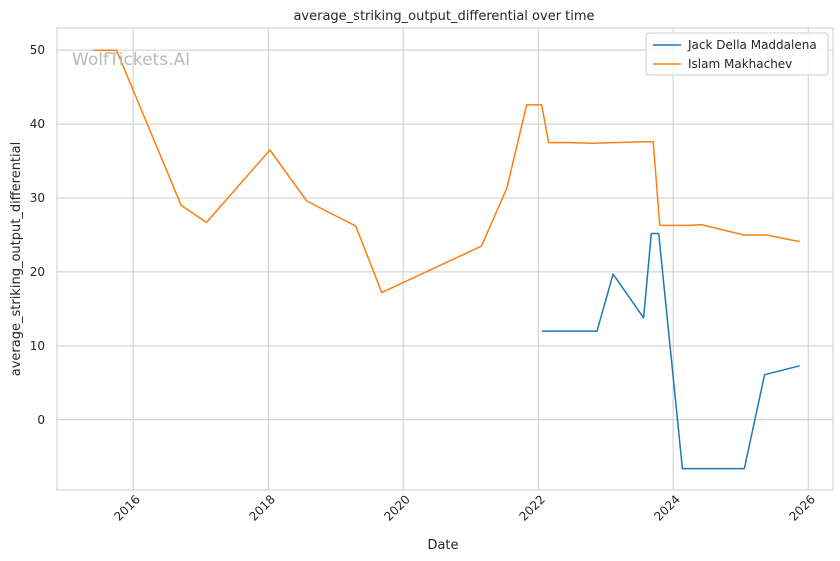  What do you see at coordinates (740, 64) in the screenshot?
I see `legend-label-islam-makhachev: Islam Makhachev` at bounding box center [740, 64].